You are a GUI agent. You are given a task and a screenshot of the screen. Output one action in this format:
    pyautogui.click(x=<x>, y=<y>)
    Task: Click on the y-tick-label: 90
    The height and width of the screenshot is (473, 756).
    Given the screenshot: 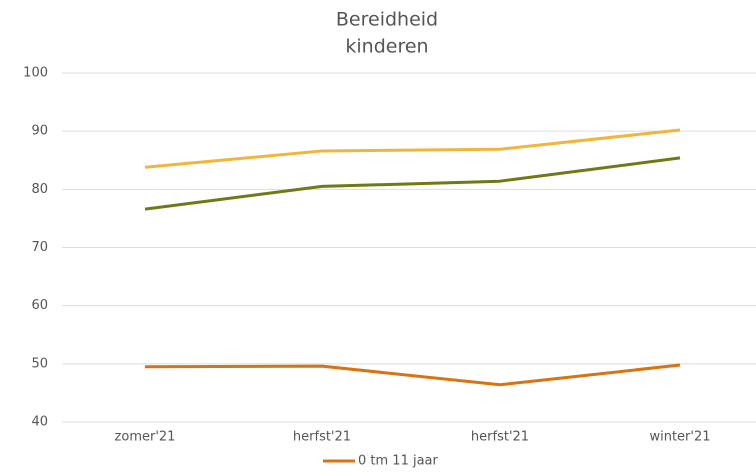 What is the action you would take?
    pyautogui.click(x=39, y=131)
    